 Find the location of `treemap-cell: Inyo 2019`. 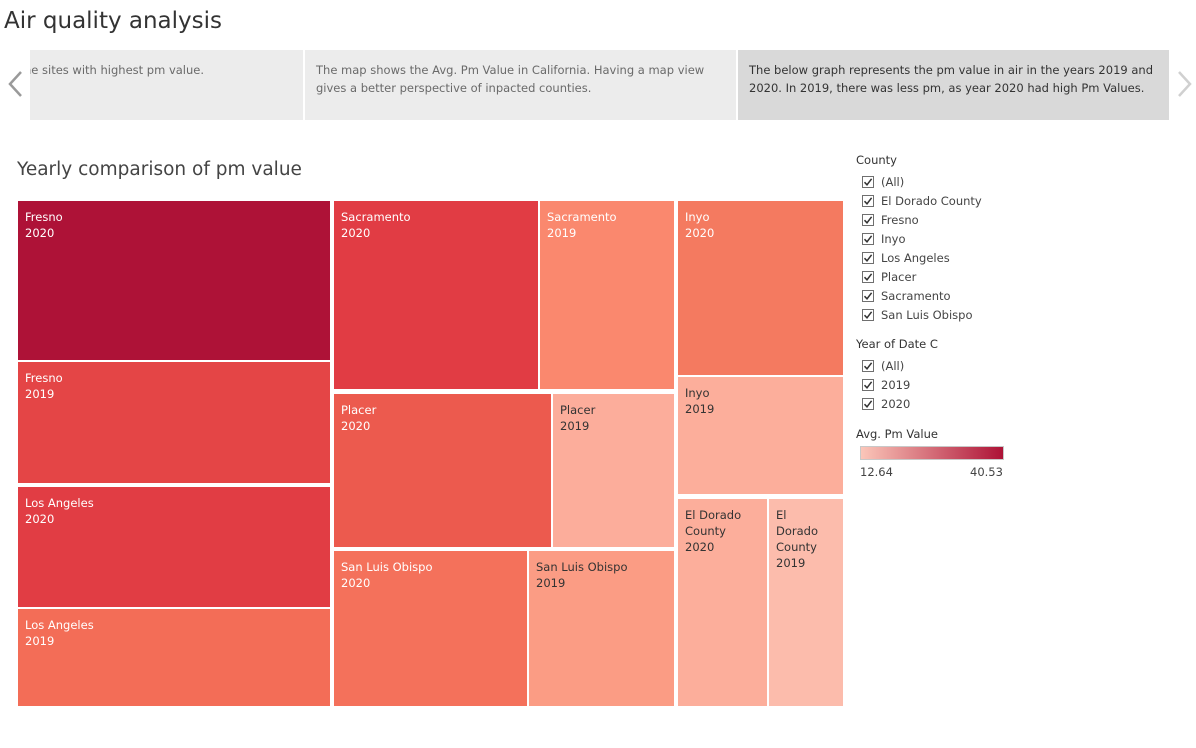

treemap-cell: Inyo 2019 is located at coordinates (760, 435).